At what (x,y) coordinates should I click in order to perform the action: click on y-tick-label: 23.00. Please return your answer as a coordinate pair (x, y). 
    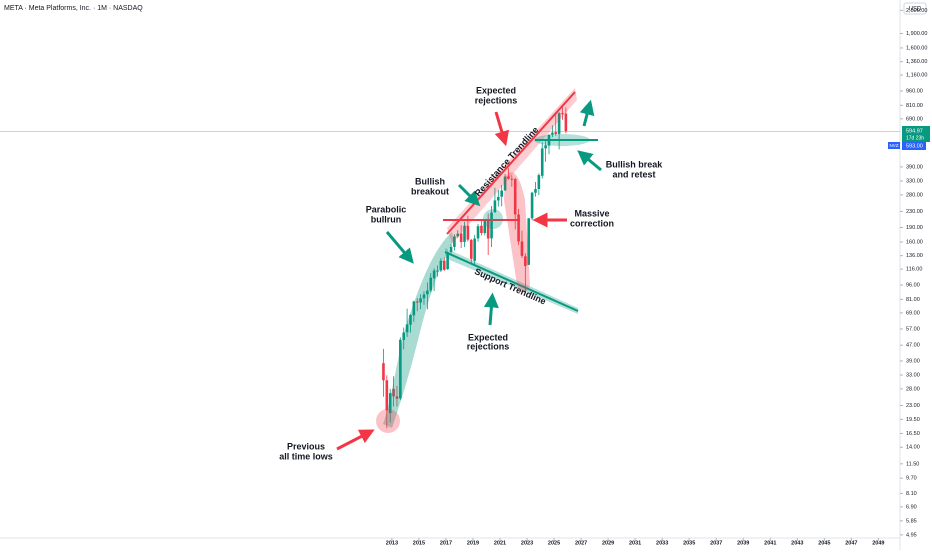
    Looking at the image, I should click on (913, 406).